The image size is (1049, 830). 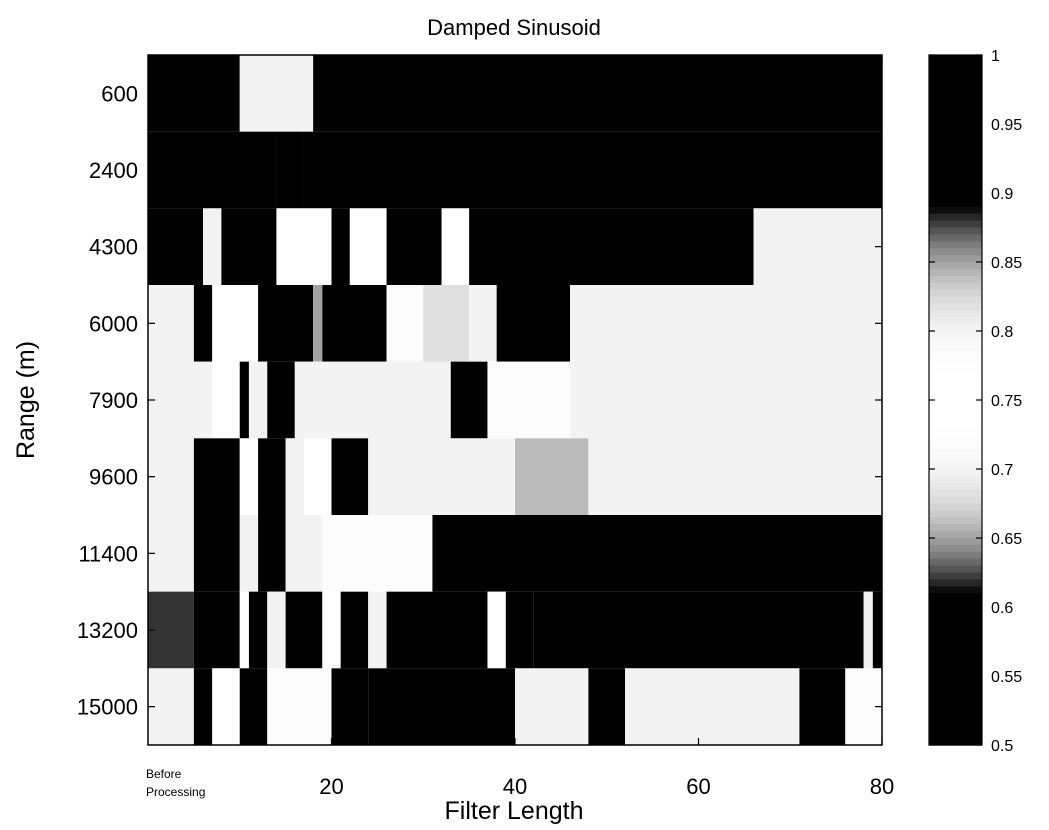 What do you see at coordinates (514, 811) in the screenshot?
I see `x-axis-title: Filter Length` at bounding box center [514, 811].